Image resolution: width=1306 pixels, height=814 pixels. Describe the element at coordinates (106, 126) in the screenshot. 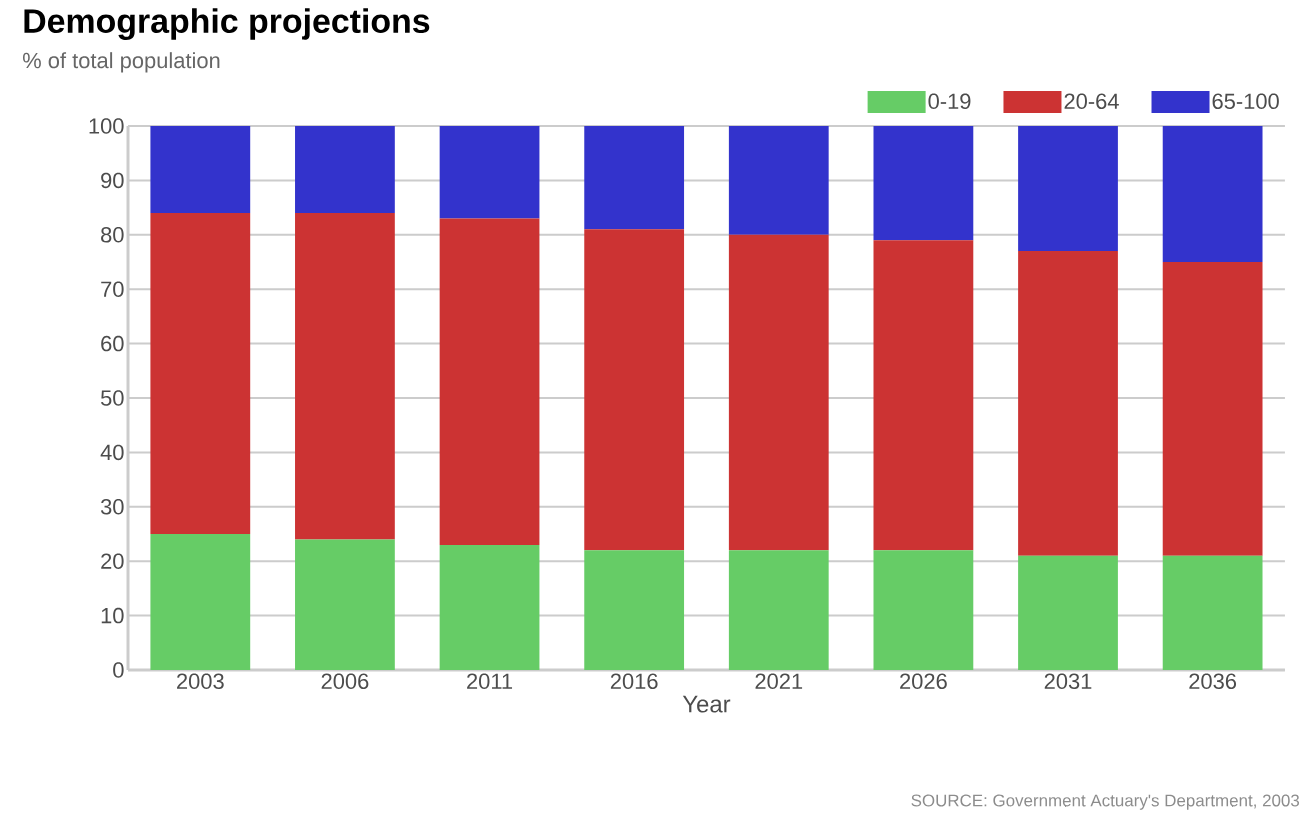

I see `y-tick-label: 100` at that location.